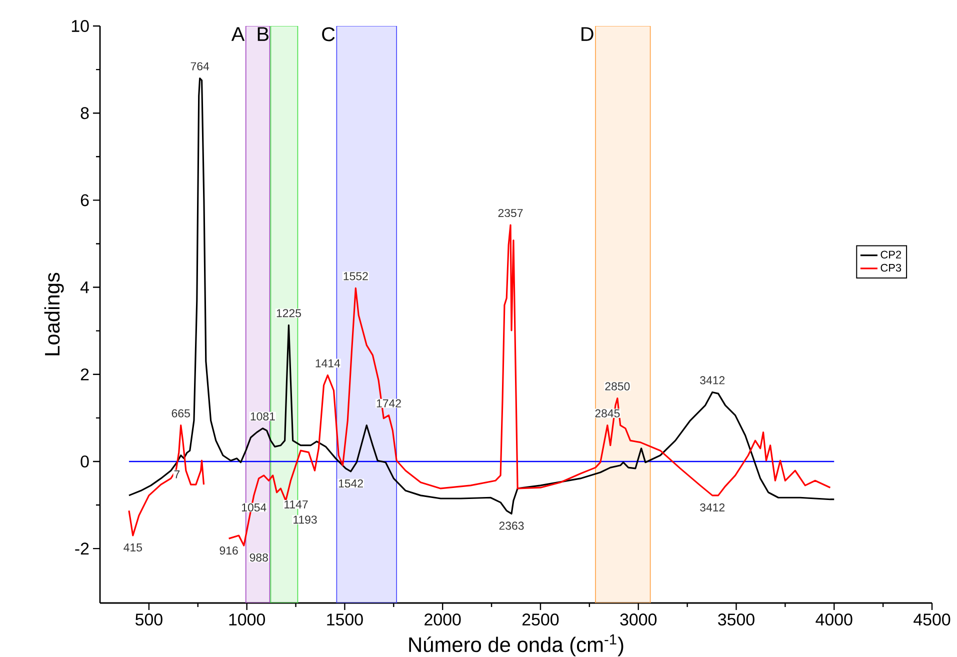 Image resolution: width=957 pixels, height=657 pixels. Describe the element at coordinates (254, 507) in the screenshot. I see `annotation: 1054` at that location.